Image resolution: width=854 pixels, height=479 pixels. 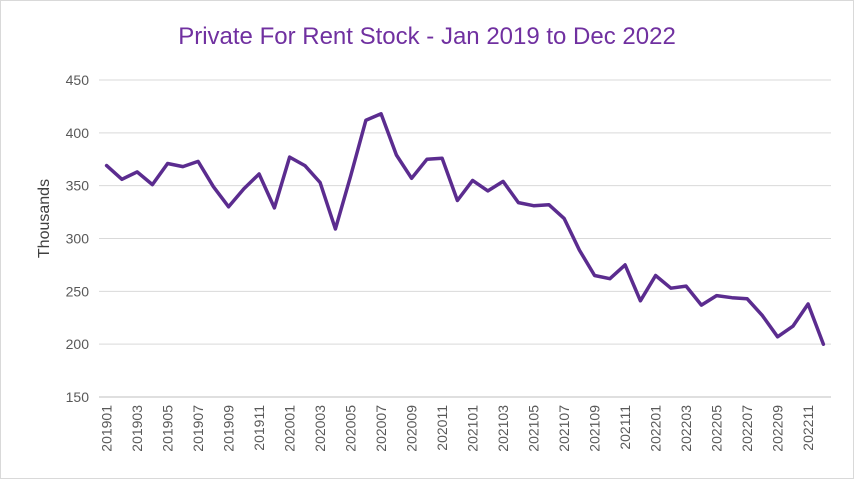 What do you see at coordinates (320, 428) in the screenshot?
I see `x-tick-label: 202003` at bounding box center [320, 428].